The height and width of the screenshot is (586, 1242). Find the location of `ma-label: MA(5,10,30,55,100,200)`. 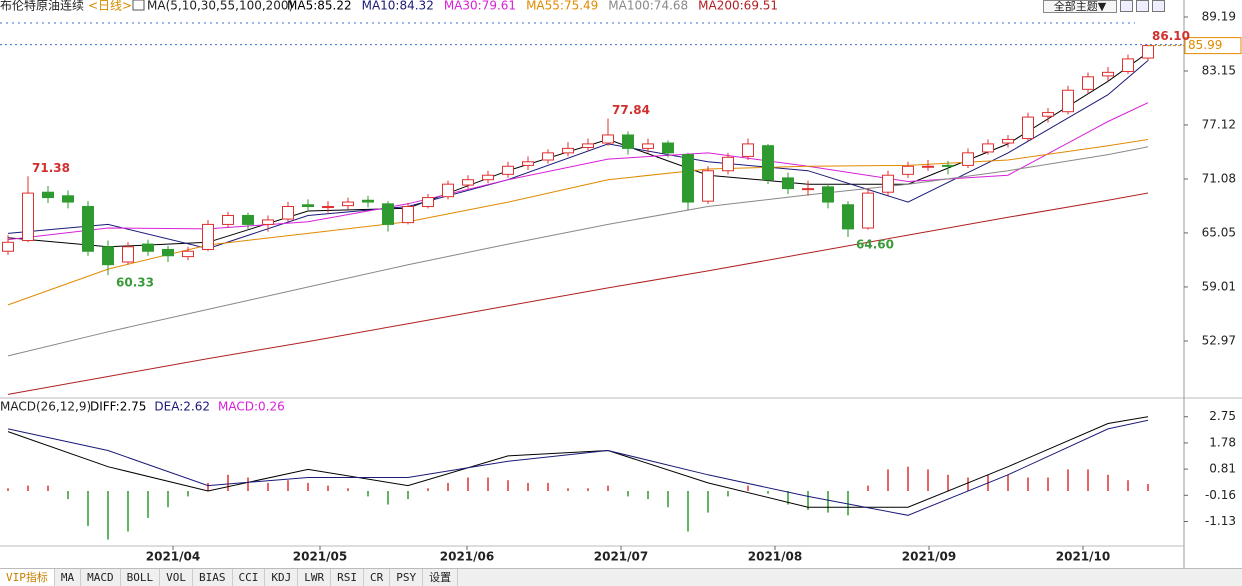

ma-label: MA(5,10,30,55,100,200) is located at coordinates (220, 6).